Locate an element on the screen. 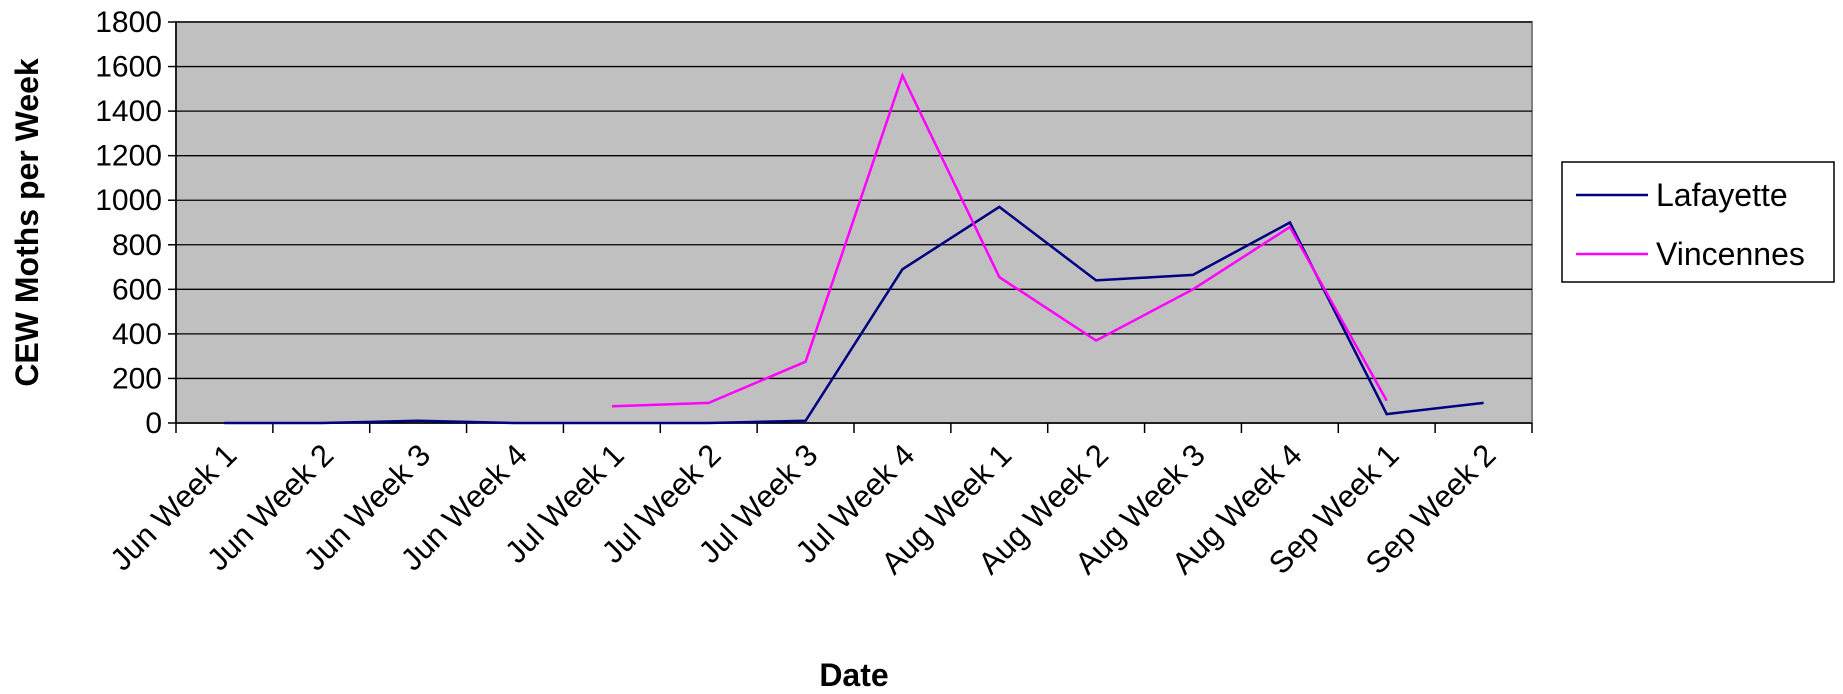  y-tick-label: 800 is located at coordinates (137, 245).